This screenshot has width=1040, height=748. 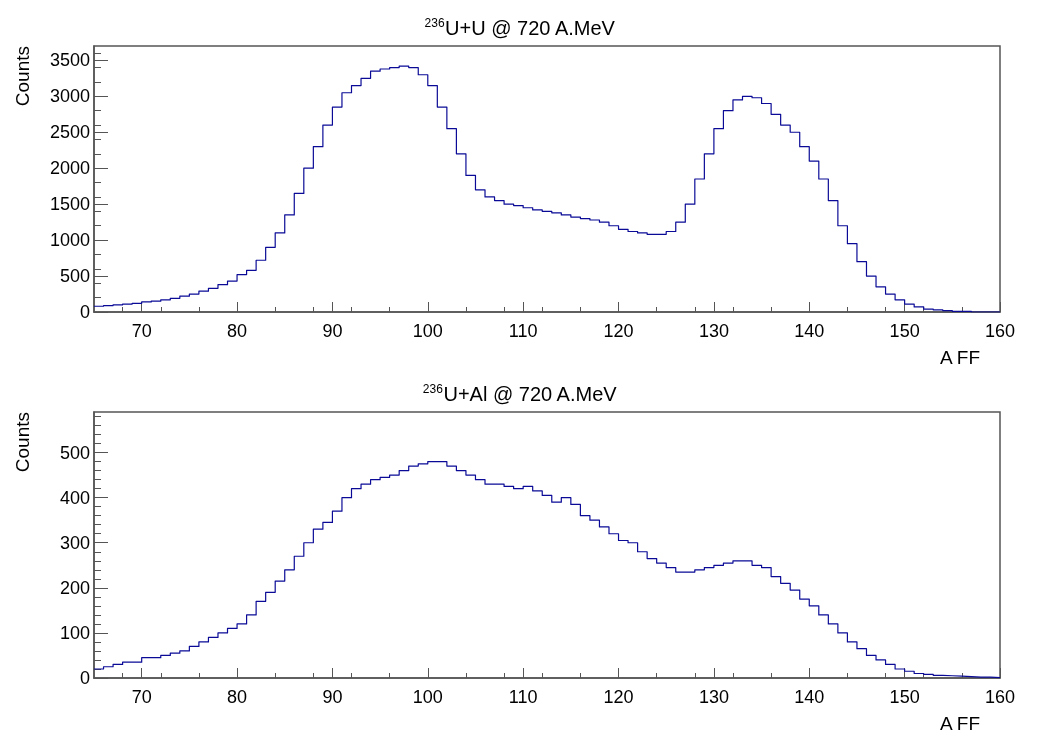 What do you see at coordinates (69, 204) in the screenshot?
I see `y-tick-label: 1500` at bounding box center [69, 204].